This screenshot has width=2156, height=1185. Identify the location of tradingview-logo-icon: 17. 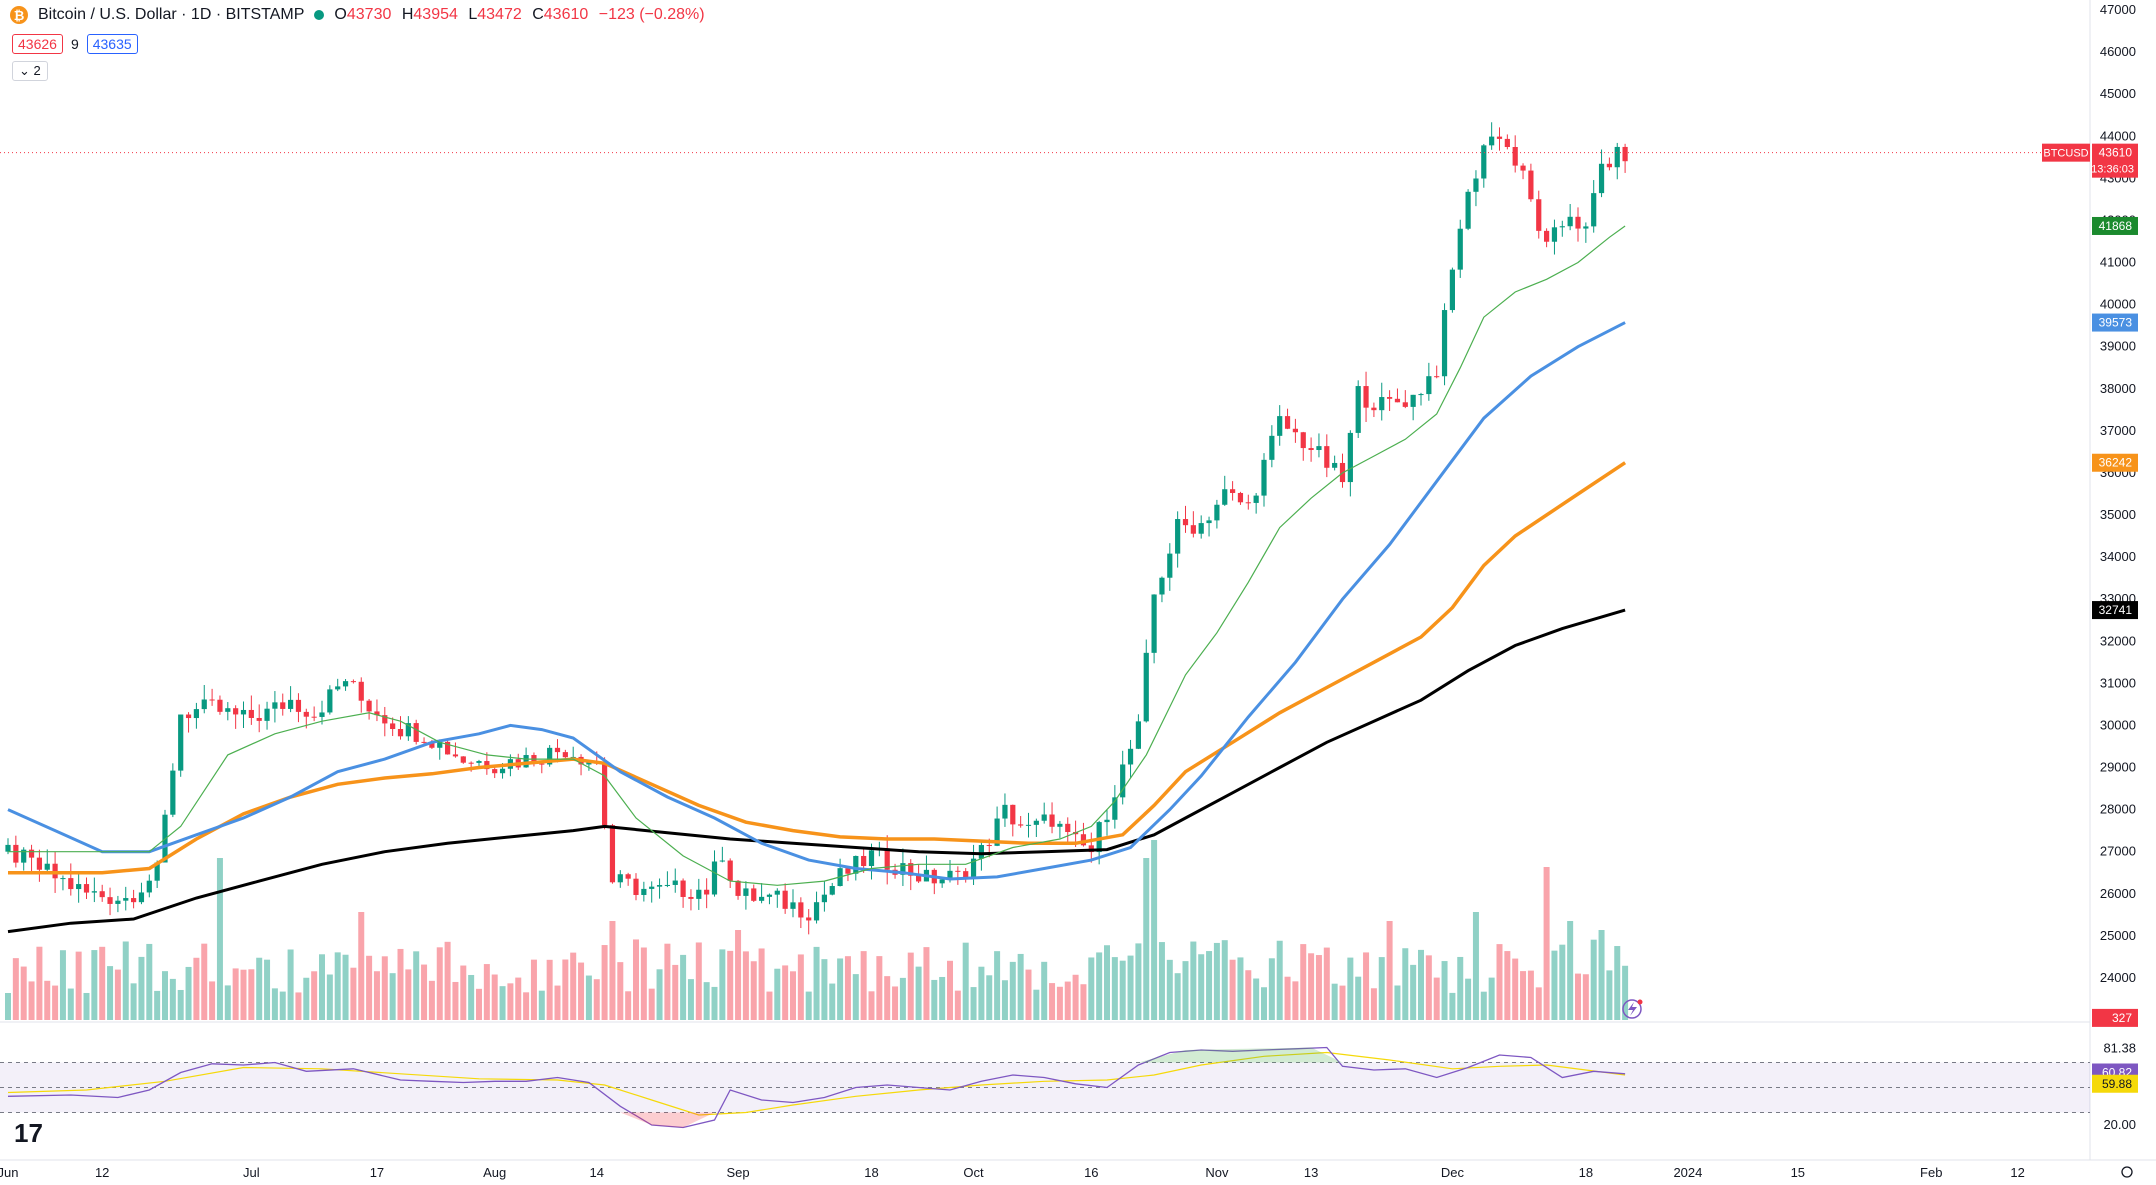
(28, 1133).